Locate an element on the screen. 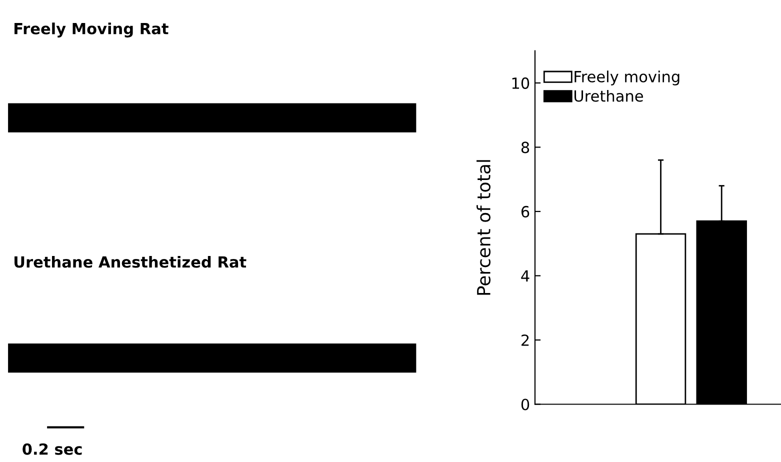  text: Urethane Anesthetized Rat is located at coordinates (130, 262).